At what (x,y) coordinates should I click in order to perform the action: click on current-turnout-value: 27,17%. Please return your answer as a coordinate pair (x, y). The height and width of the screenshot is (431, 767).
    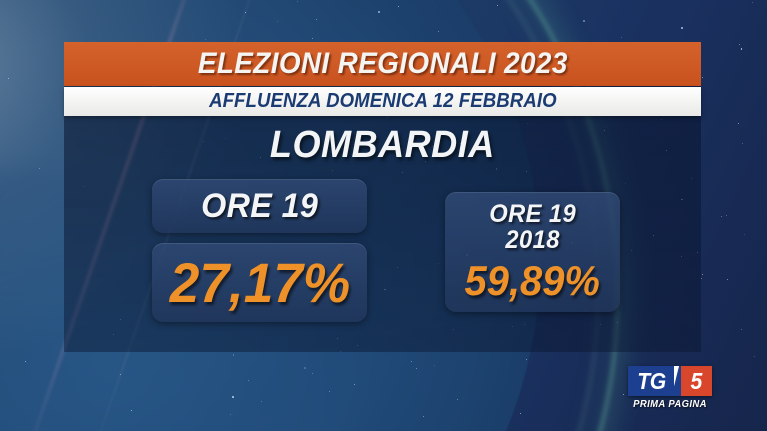
    Looking at the image, I should click on (259, 282).